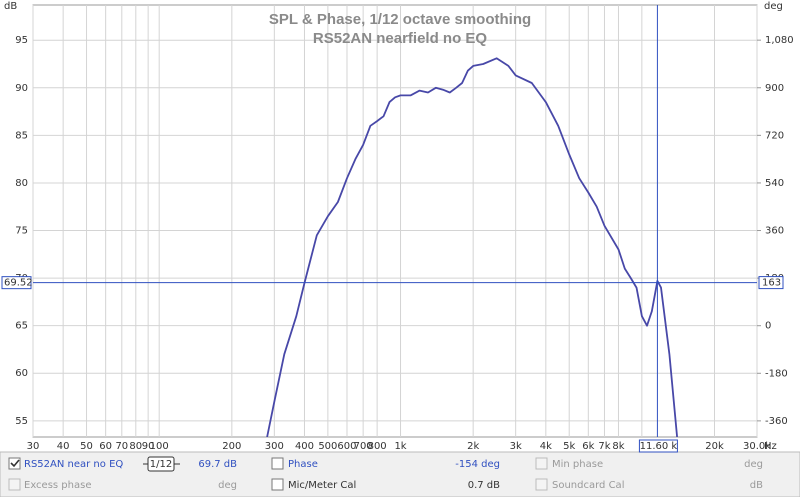  Describe the element at coordinates (159, 446) in the screenshot. I see `x-tick-label: 100` at that location.